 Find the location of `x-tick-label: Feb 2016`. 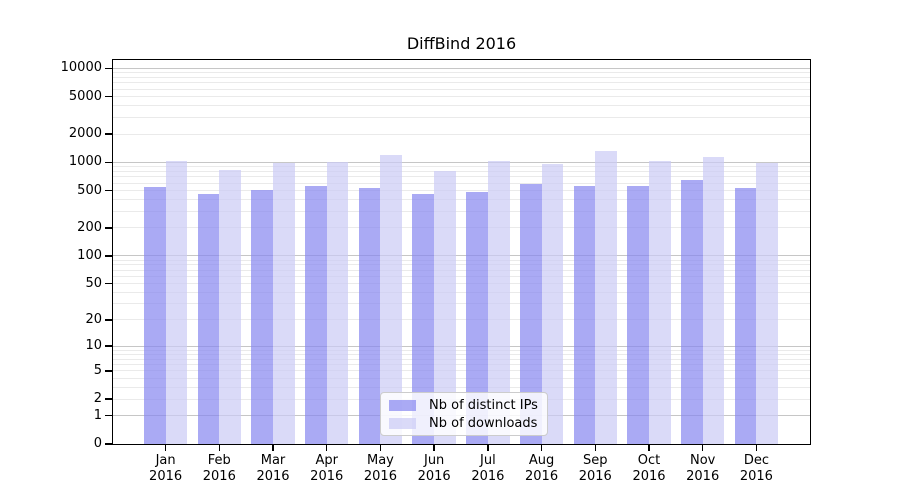

x-tick-label: Feb 2016 is located at coordinates (219, 469).